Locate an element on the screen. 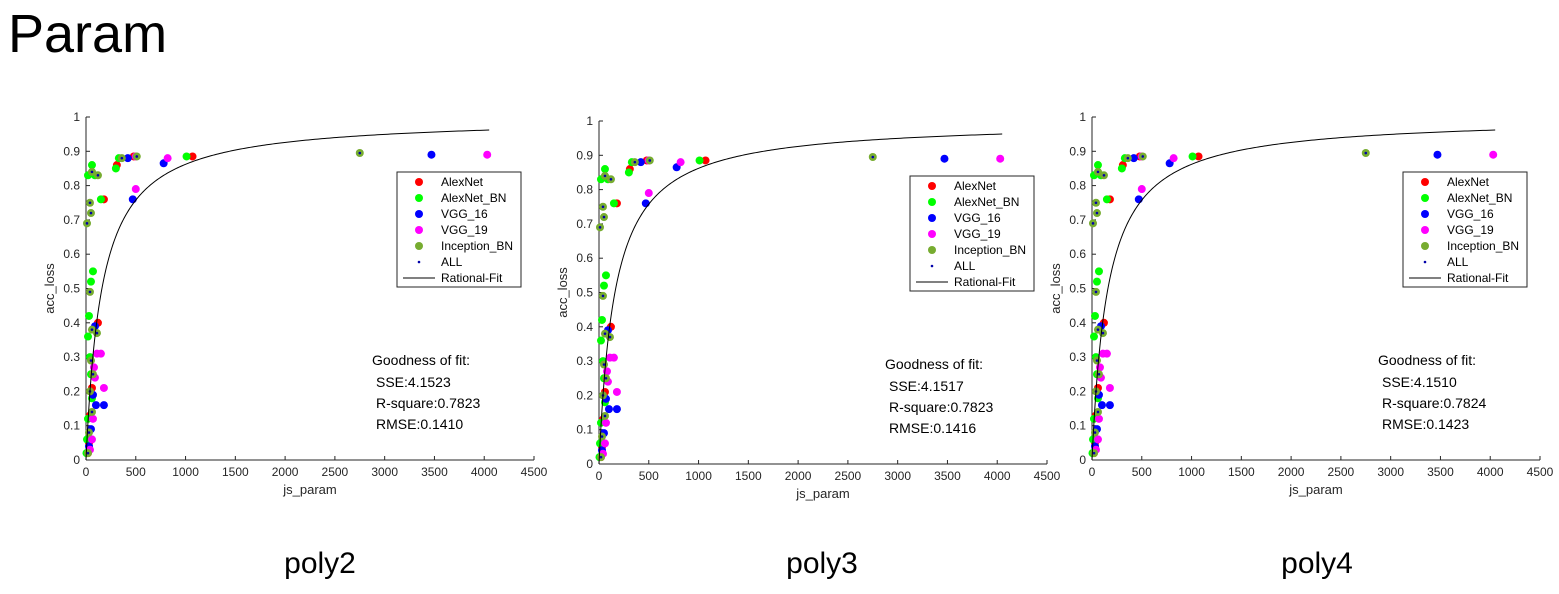  y-tick-label: 0.9 is located at coordinates (71, 151).